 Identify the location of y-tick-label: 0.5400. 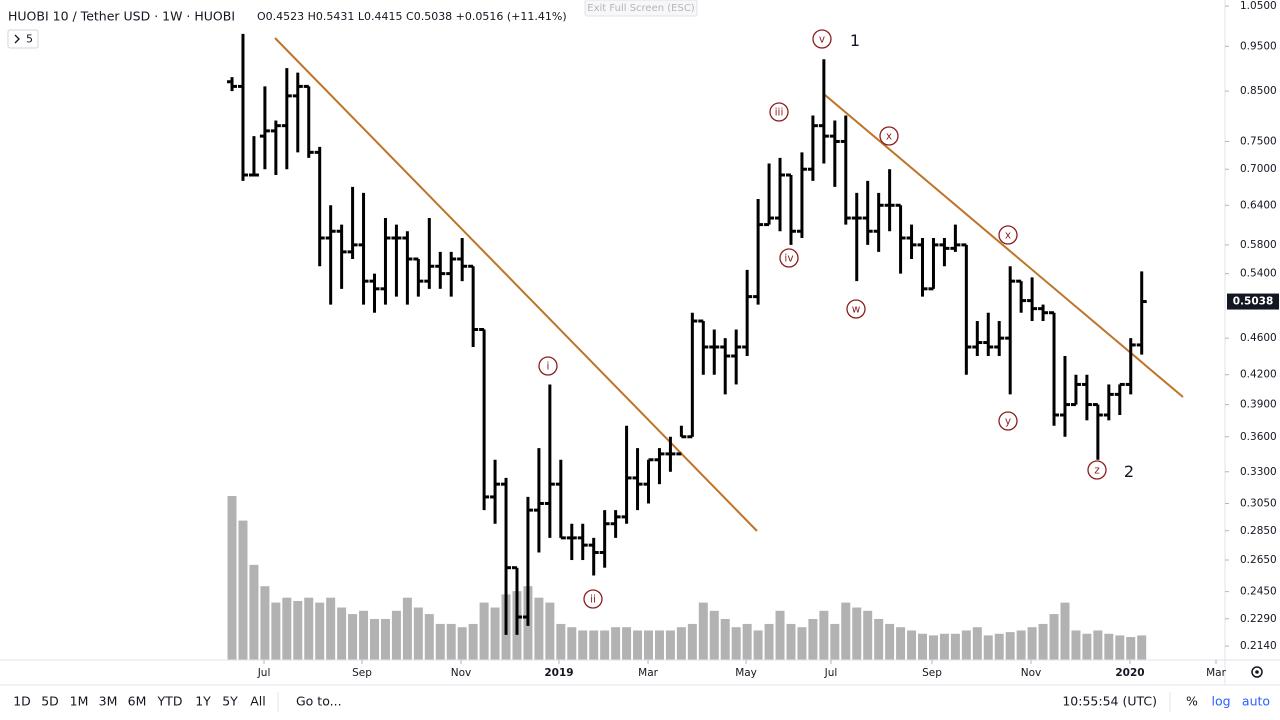
(1258, 274).